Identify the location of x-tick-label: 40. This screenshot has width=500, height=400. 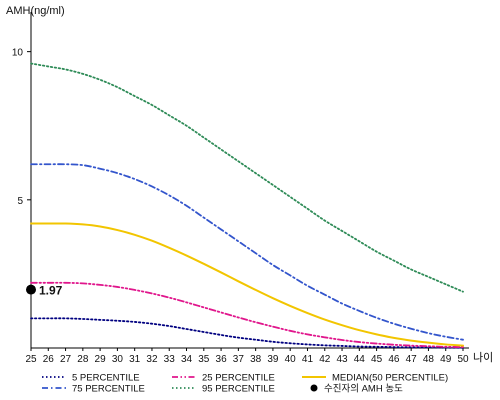
(291, 359).